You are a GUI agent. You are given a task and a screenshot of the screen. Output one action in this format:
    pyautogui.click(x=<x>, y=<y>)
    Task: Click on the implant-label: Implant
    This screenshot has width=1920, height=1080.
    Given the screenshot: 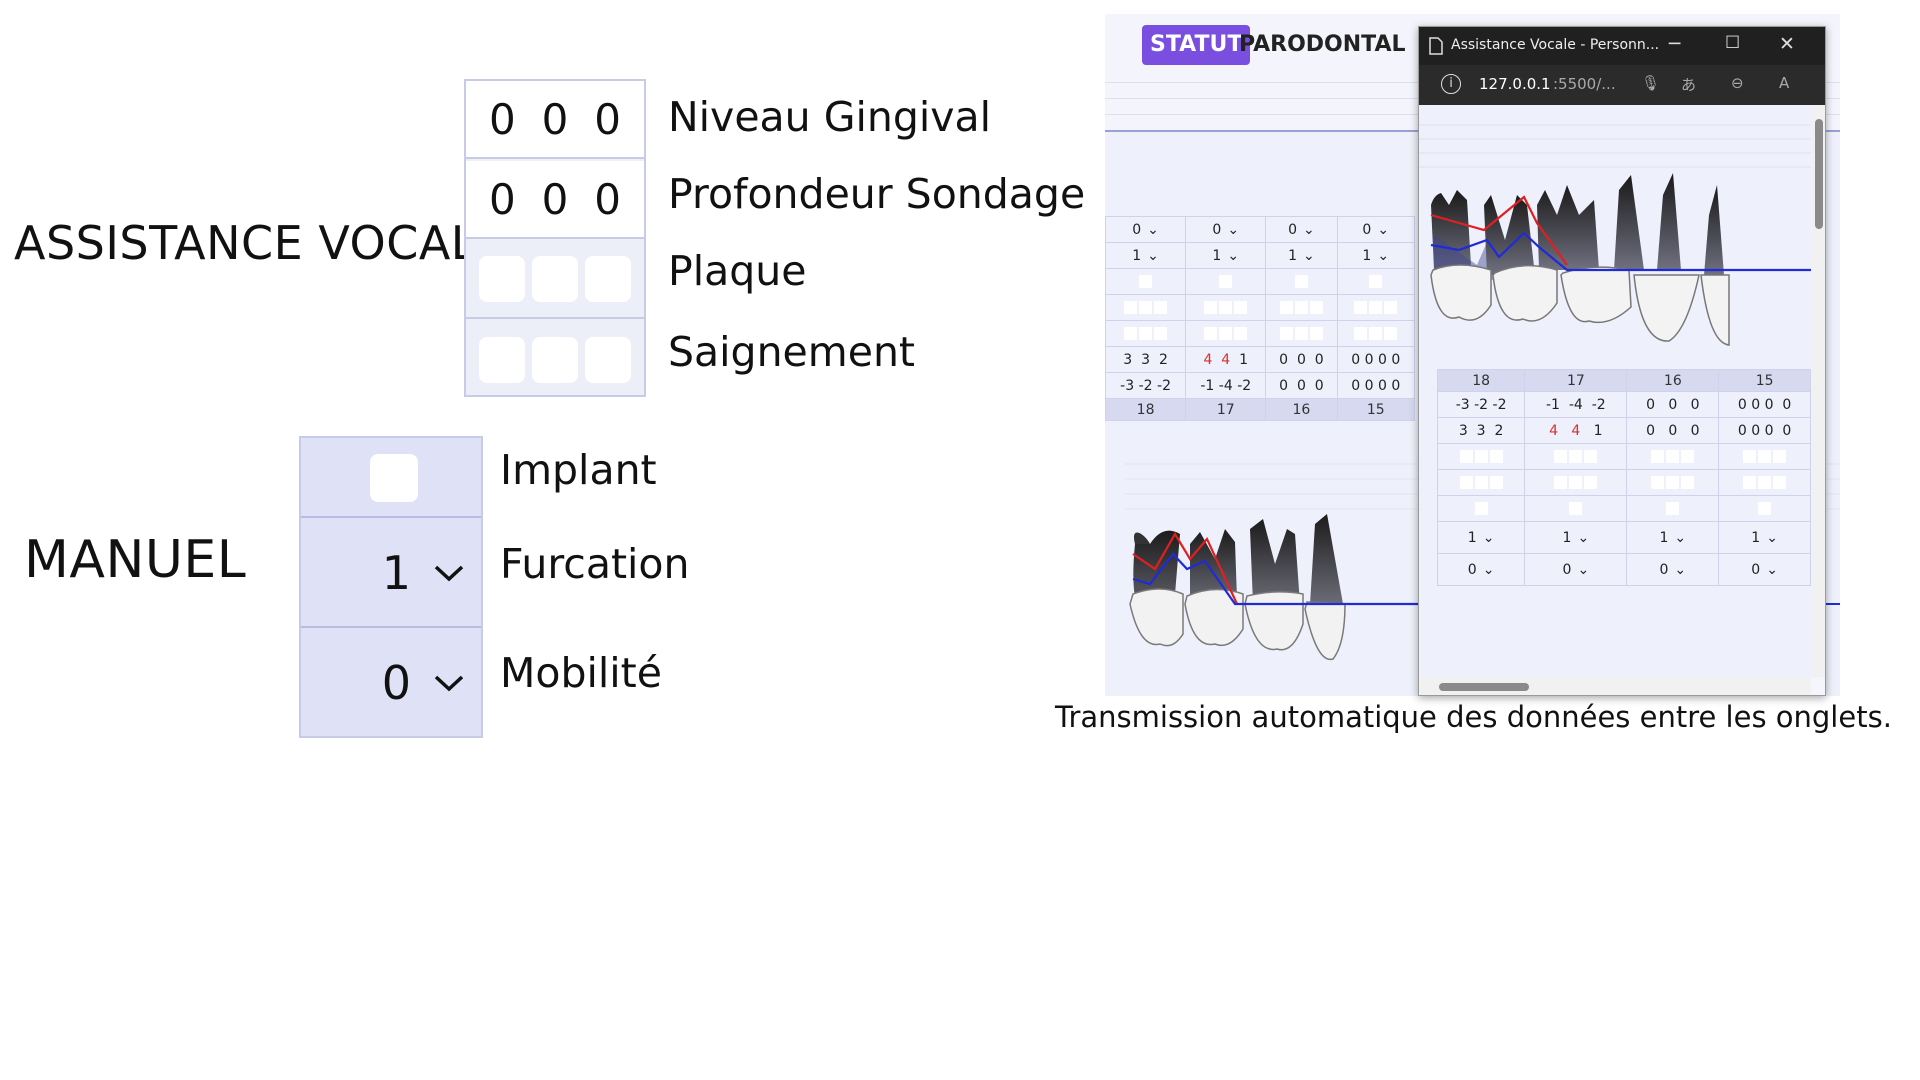 What is the action you would take?
    pyautogui.click(x=578, y=470)
    